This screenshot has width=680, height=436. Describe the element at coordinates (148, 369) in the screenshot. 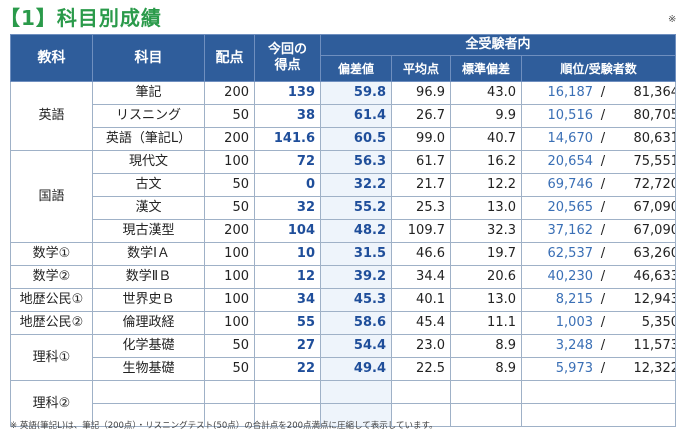

I see `subject-cell: 生物基礎` at that location.